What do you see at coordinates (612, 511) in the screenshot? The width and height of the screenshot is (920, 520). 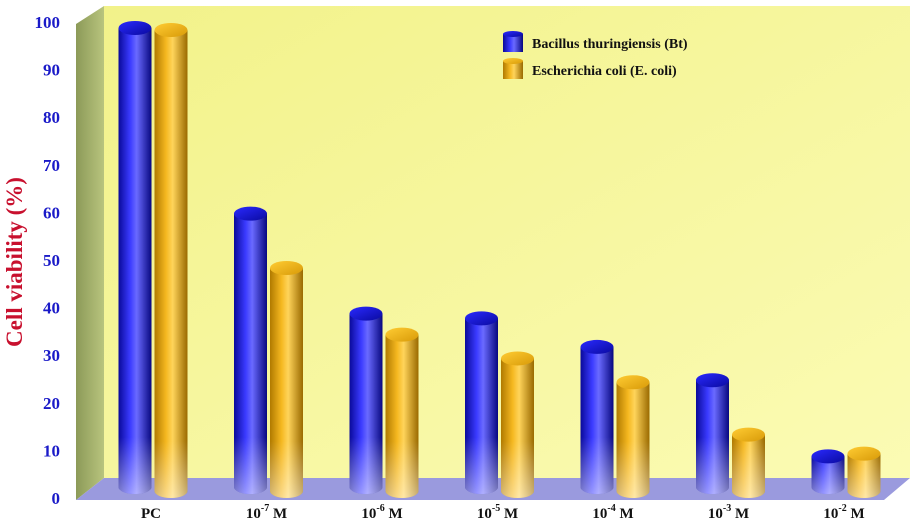 I see `x-tick-label: 10-4 M` at bounding box center [612, 511].